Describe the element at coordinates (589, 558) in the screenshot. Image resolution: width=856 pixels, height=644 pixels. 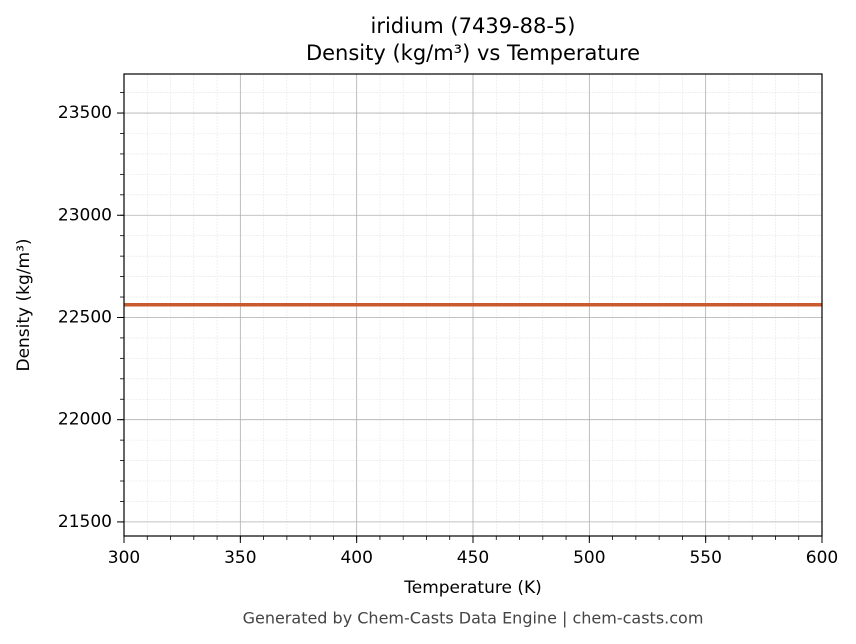
I see `x-tick-label: 500` at that location.